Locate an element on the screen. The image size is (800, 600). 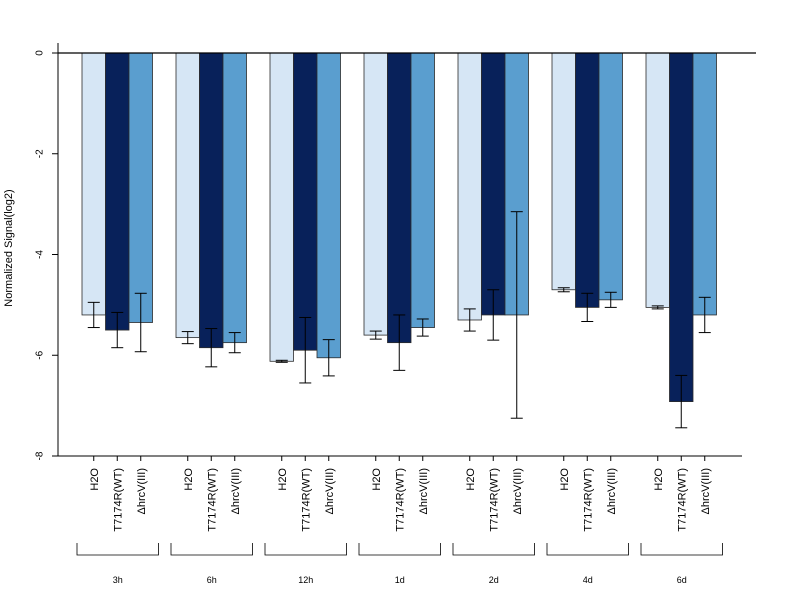
y-tick-label: -8 is located at coordinates (40, 455).